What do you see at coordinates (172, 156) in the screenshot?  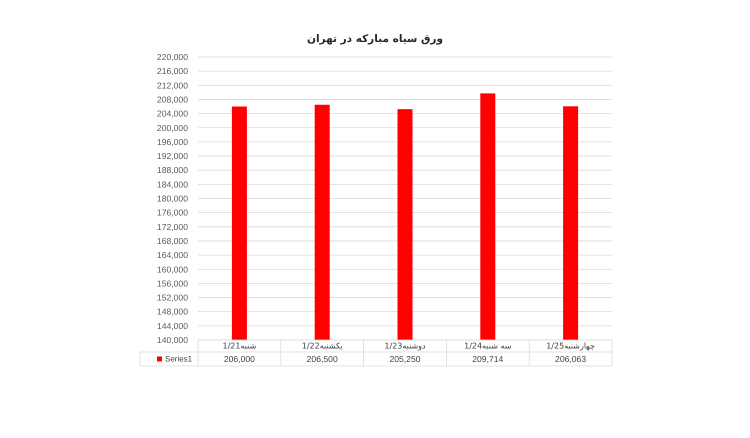 I see `y-tick-label: 192,000` at bounding box center [172, 156].